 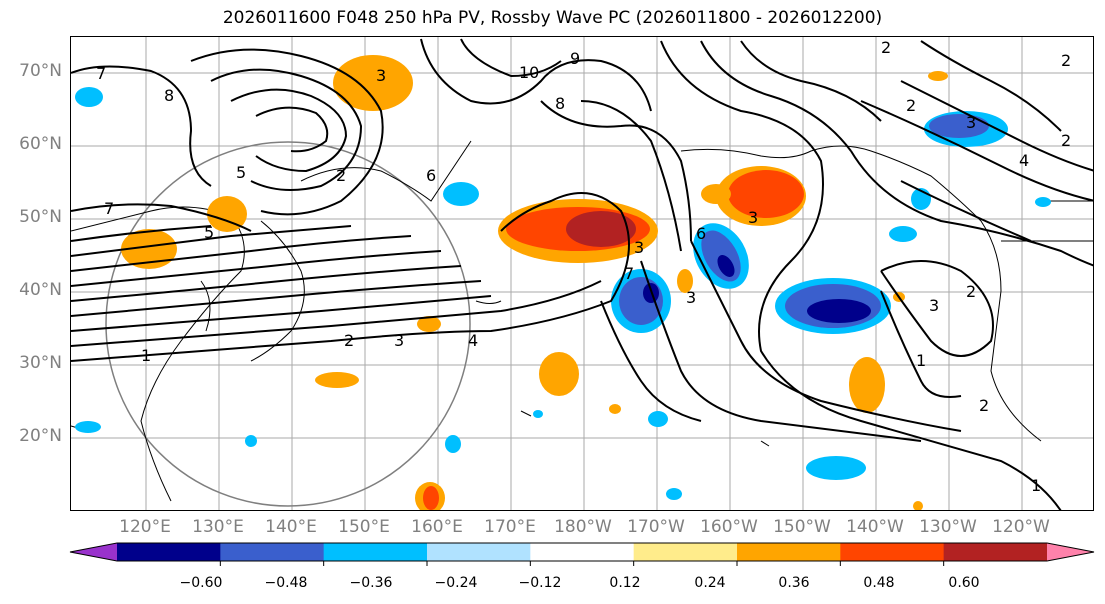 I want to click on lat-label-50n: 50°N, so click(x=40, y=217).